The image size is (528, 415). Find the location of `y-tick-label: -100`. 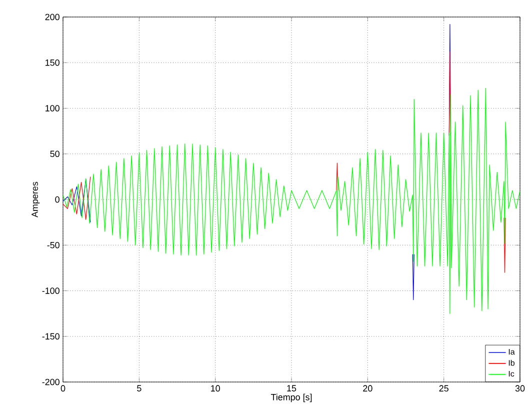

y-tick-label: -100 is located at coordinates (51, 291).